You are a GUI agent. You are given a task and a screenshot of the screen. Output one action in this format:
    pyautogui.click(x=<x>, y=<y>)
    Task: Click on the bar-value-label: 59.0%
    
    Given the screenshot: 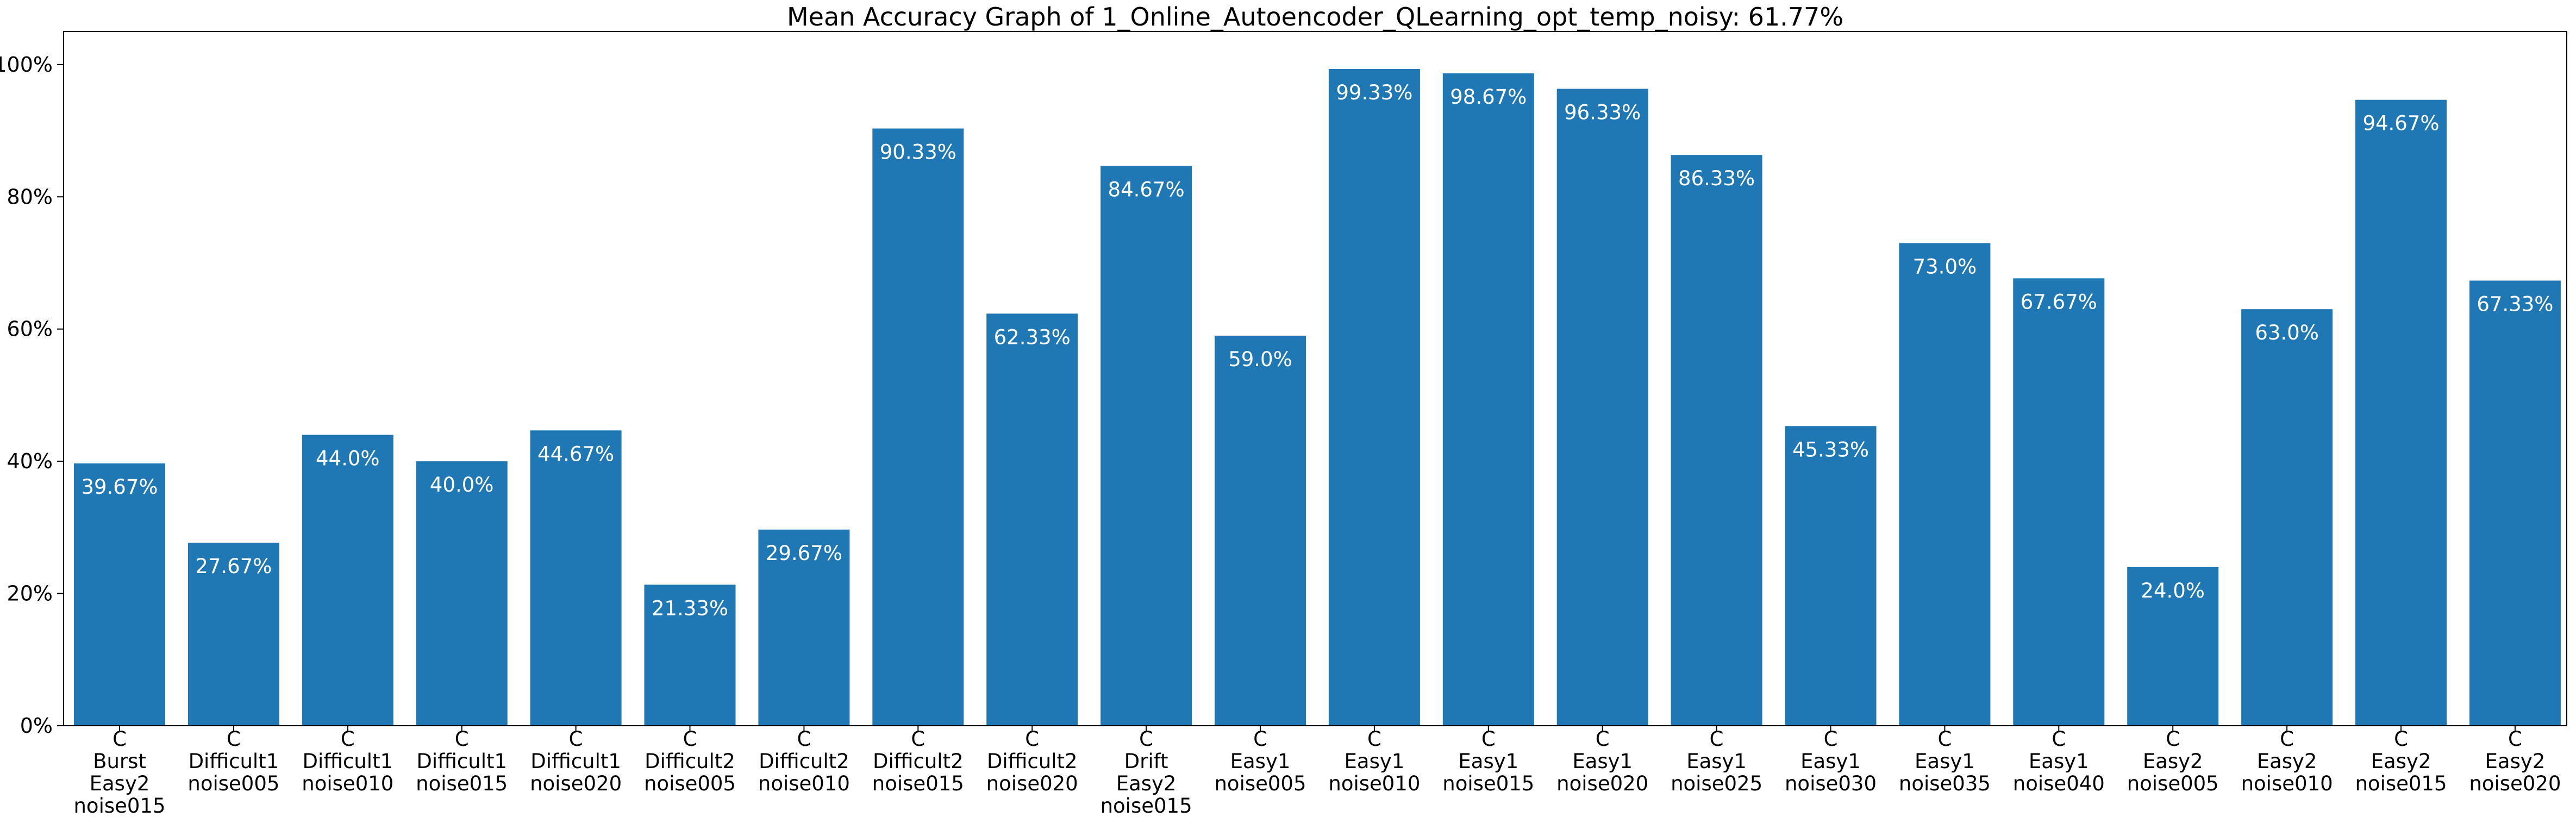 What is the action you would take?
    pyautogui.click(x=1260, y=359)
    